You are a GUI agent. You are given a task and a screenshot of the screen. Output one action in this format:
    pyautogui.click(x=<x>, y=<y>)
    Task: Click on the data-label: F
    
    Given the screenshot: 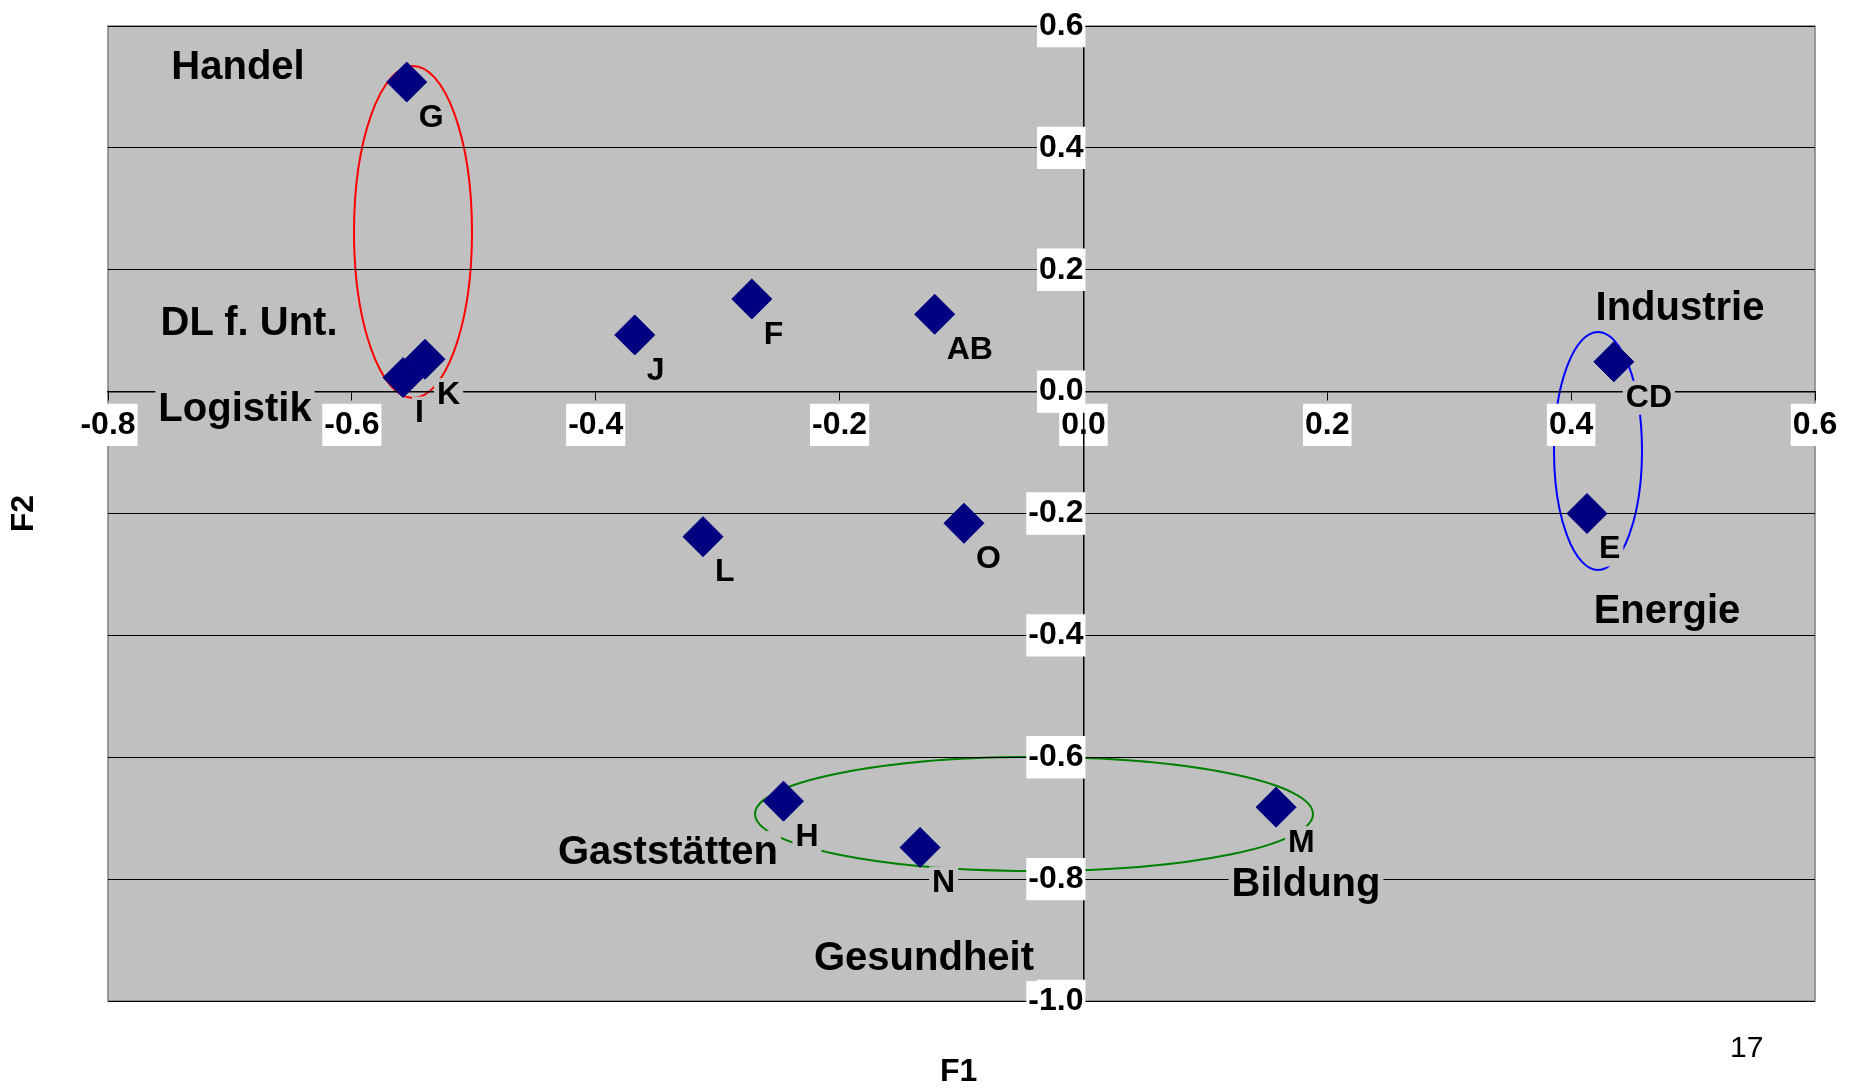 What is the action you would take?
    pyautogui.click(x=773, y=332)
    